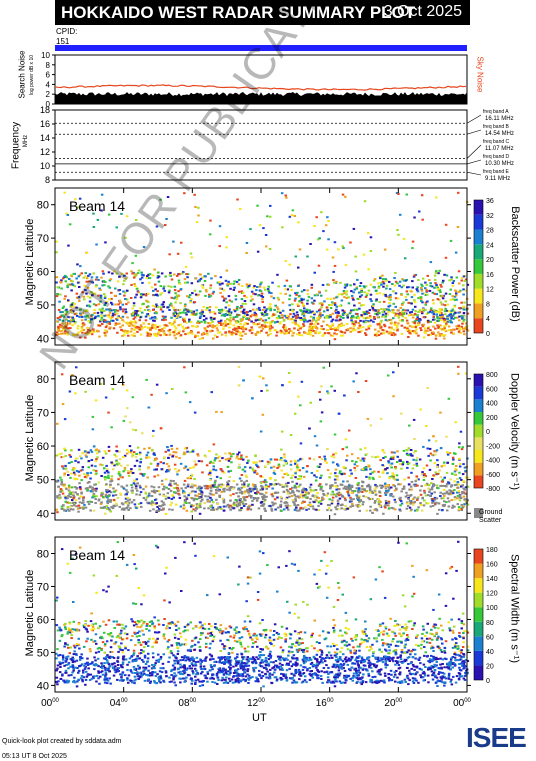  I want to click on freq-ytick-label: 18, so click(45, 110).